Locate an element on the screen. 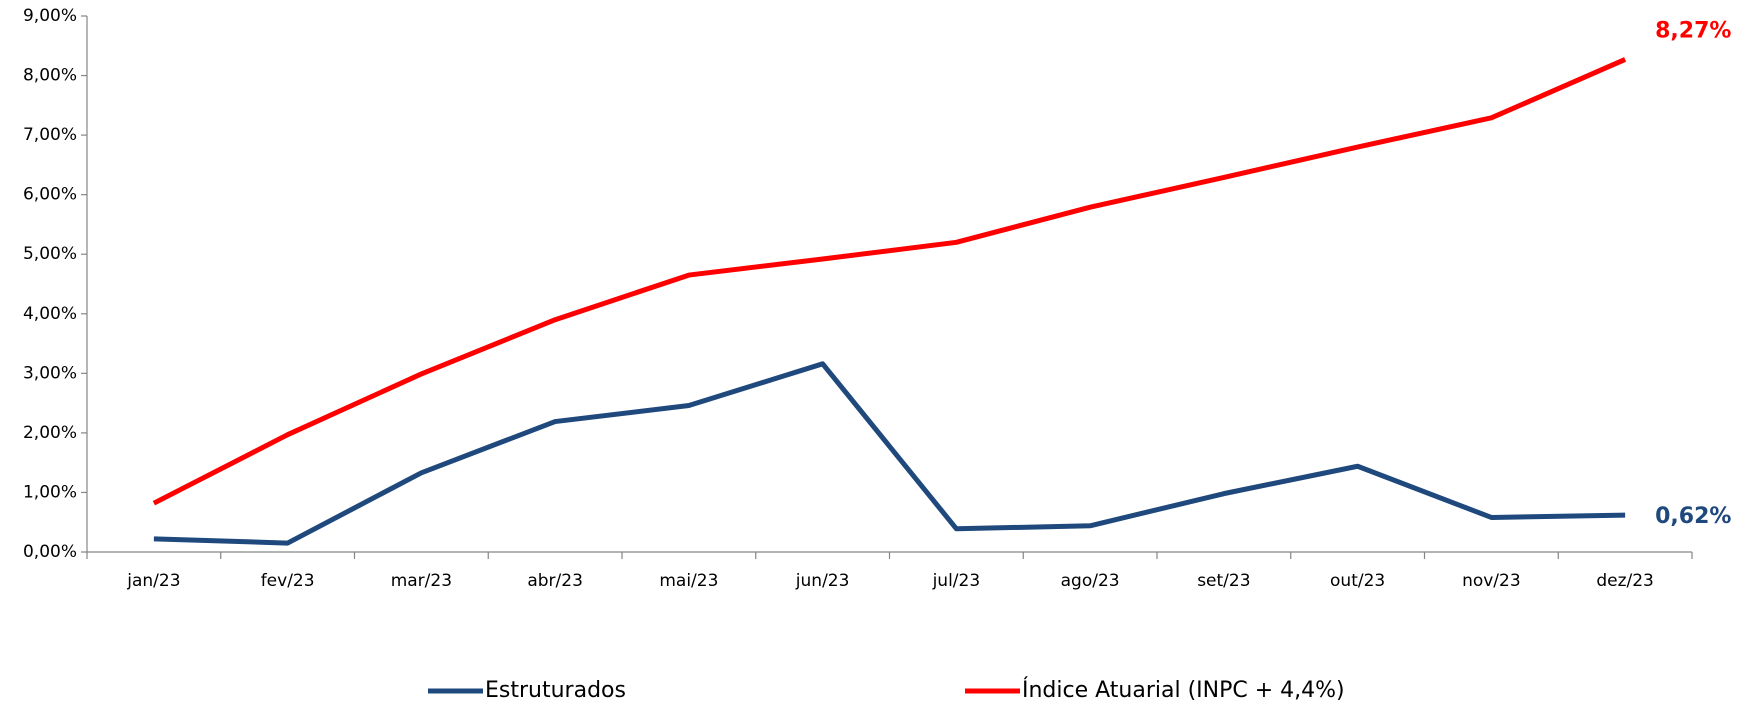  x-tick-label: nov/23 is located at coordinates (1491, 581).